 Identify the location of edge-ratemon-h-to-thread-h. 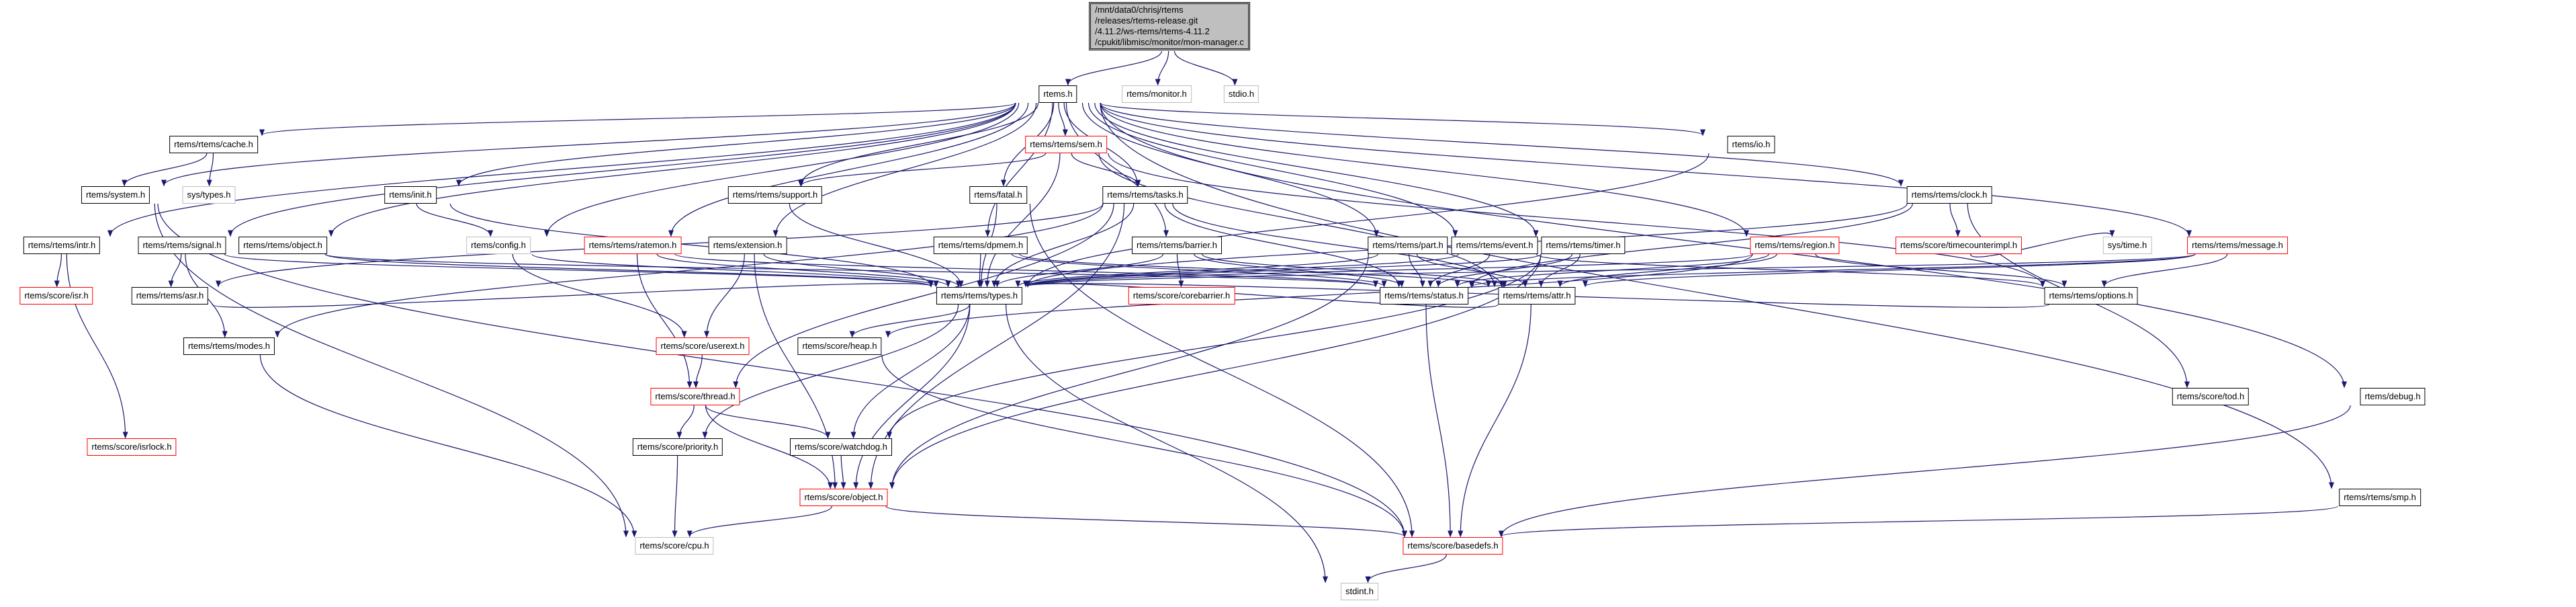
(665, 321).